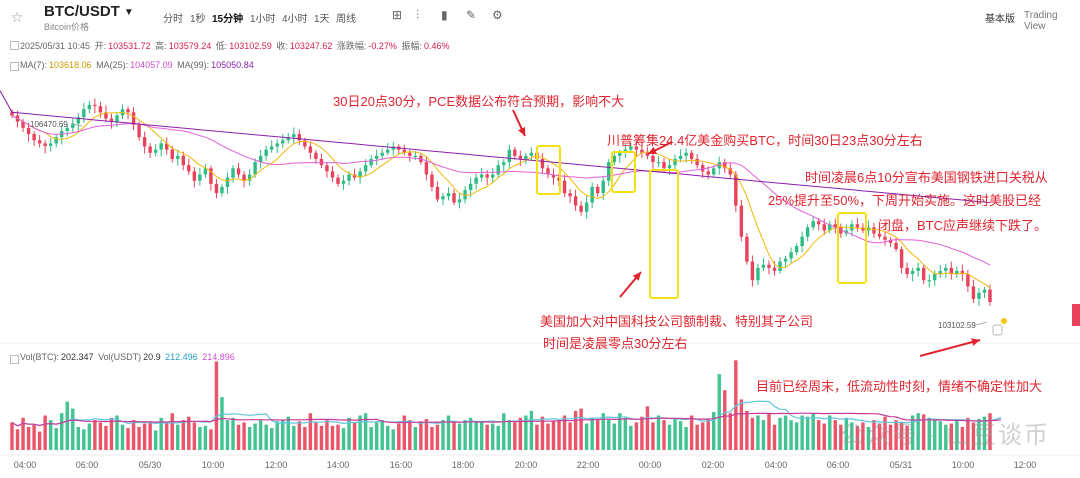 This screenshot has height=478, width=1080. Describe the element at coordinates (444, 15) in the screenshot. I see `candle-style-icon: ▮` at that location.